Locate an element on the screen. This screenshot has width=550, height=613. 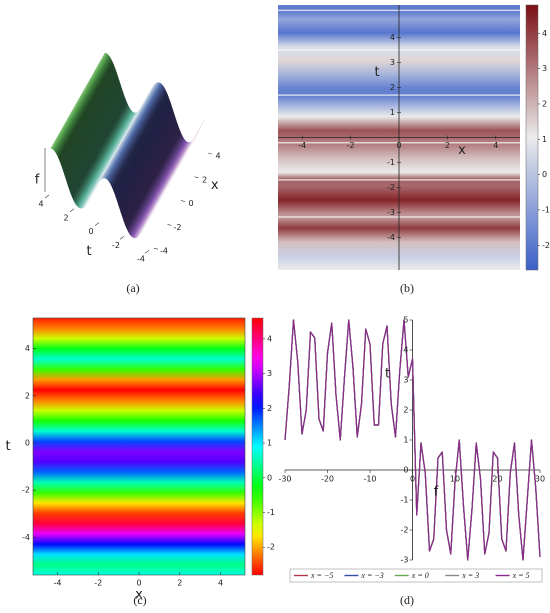
legend: x = −5 x = −3 x = 0 x = 3 x = 5 is located at coordinates (416, 575).